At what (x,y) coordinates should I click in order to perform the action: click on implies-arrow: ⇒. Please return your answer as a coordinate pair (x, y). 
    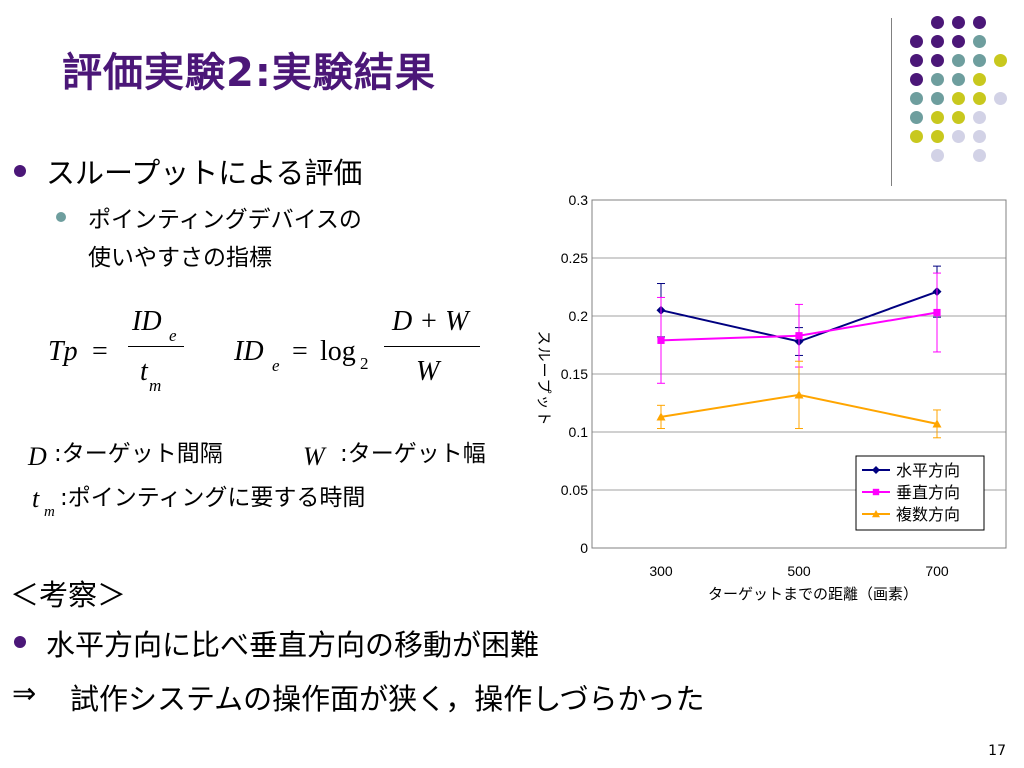
    Looking at the image, I should click on (24, 693).